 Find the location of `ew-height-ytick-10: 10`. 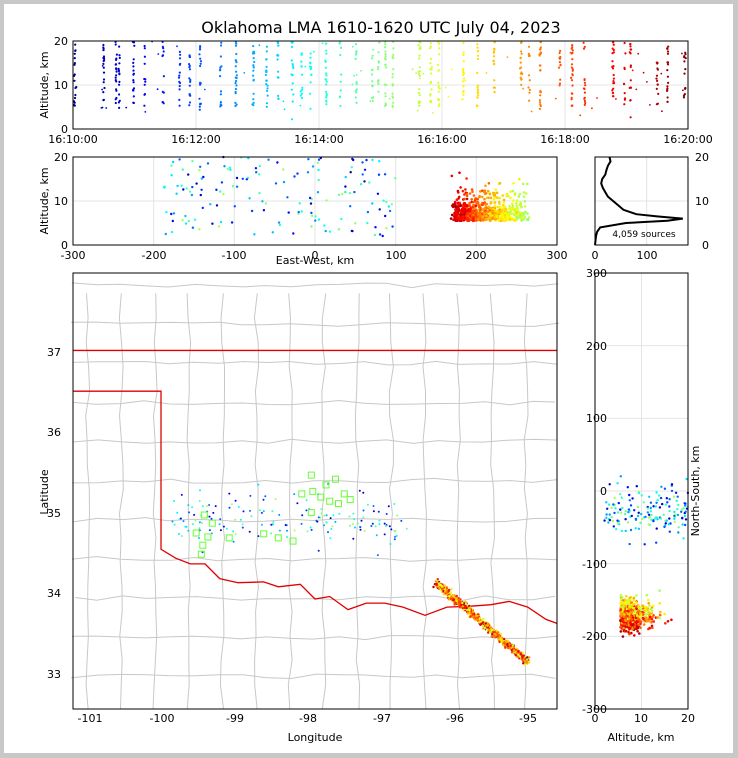

ew-height-ytick-10: 10 is located at coordinates (61, 201).